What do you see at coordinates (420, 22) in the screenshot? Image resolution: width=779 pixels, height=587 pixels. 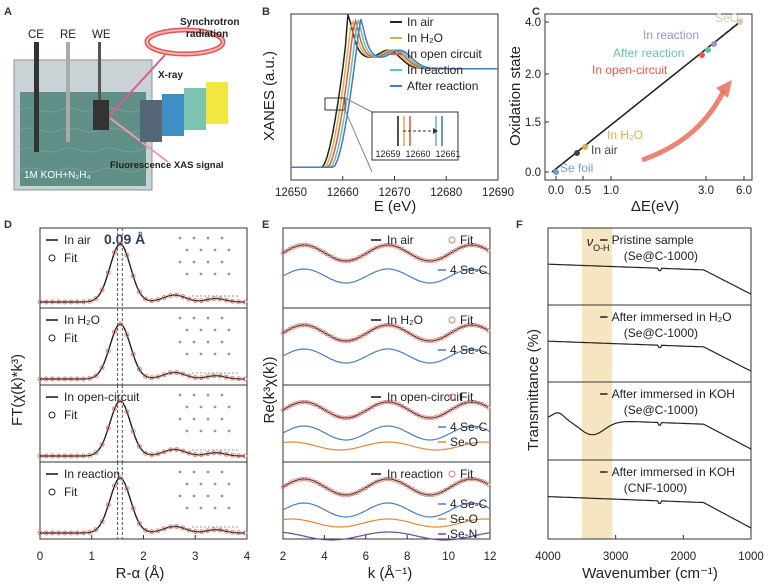 I see `panel-b-legend-label: In air` at bounding box center [420, 22].